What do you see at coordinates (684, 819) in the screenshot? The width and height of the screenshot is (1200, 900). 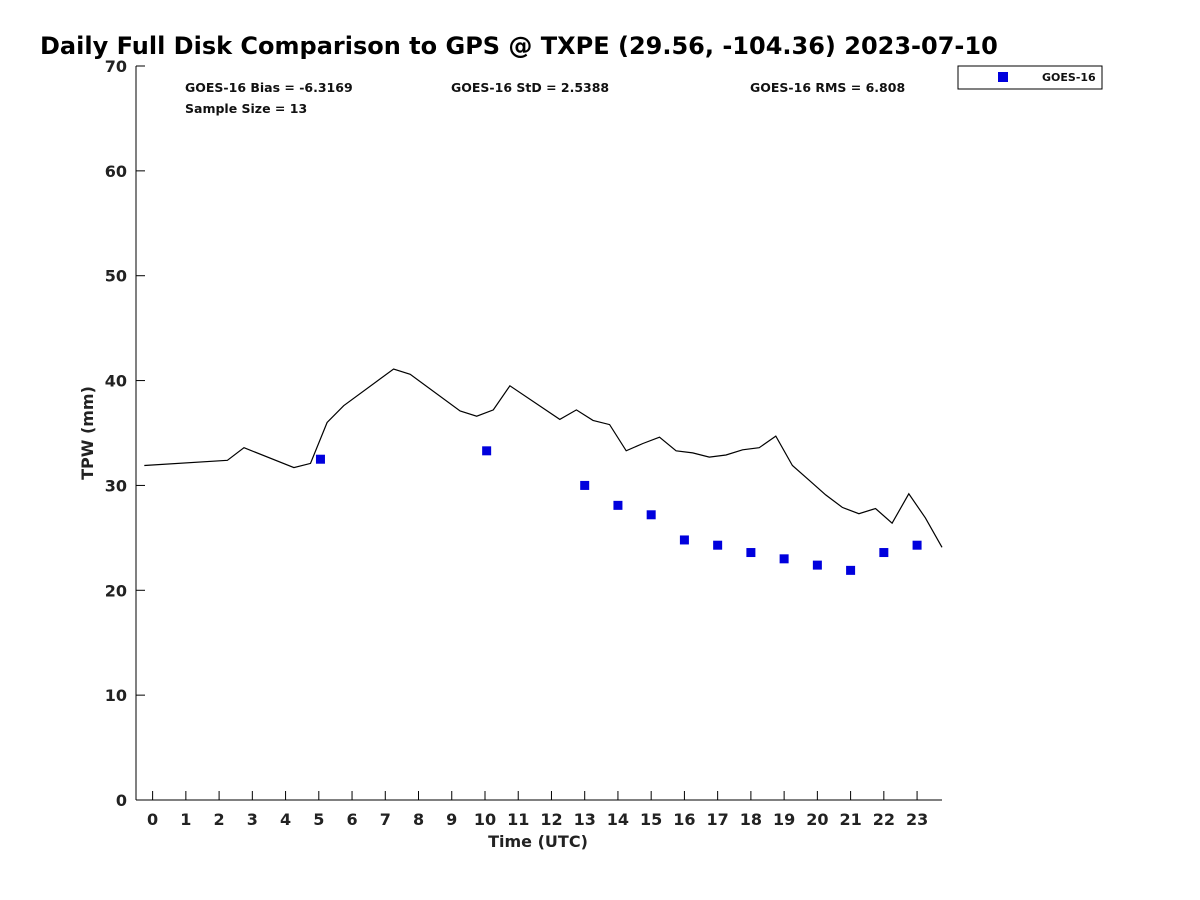 I see `x-tick-label: 16` at bounding box center [684, 819].